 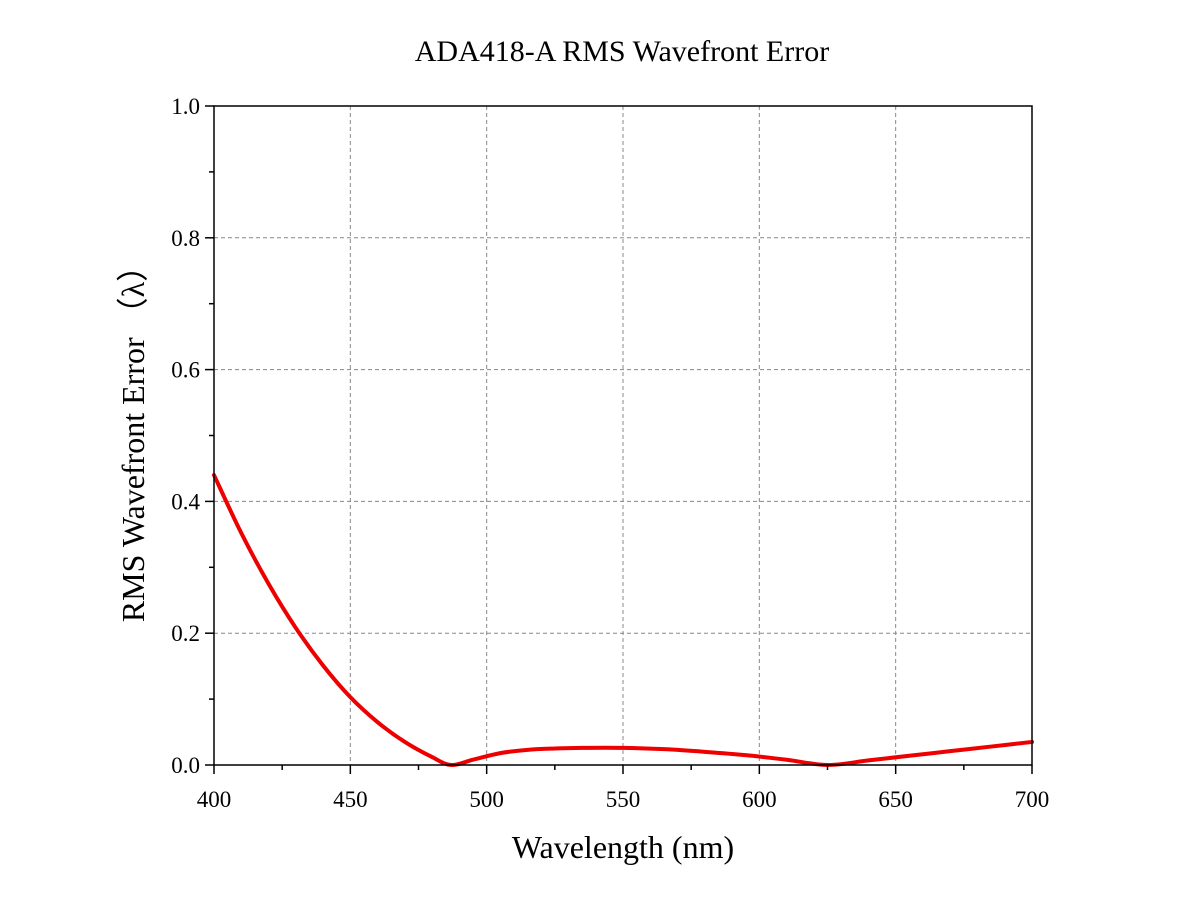 I want to click on x-tick-label: 400, so click(x=214, y=799).